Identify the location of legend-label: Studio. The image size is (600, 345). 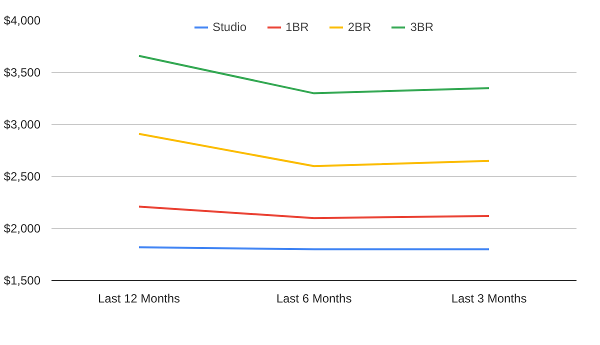
(229, 27).